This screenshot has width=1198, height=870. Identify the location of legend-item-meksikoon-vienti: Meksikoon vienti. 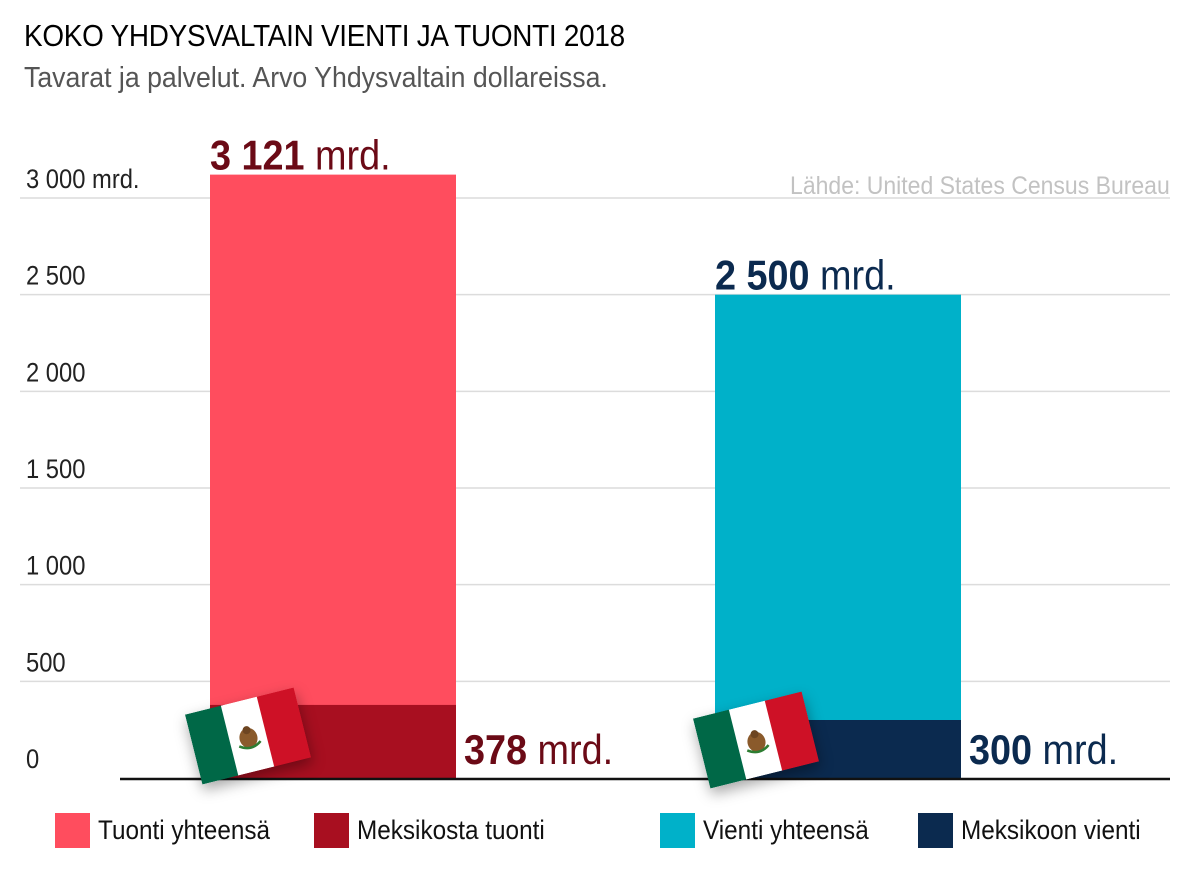
(1039, 830).